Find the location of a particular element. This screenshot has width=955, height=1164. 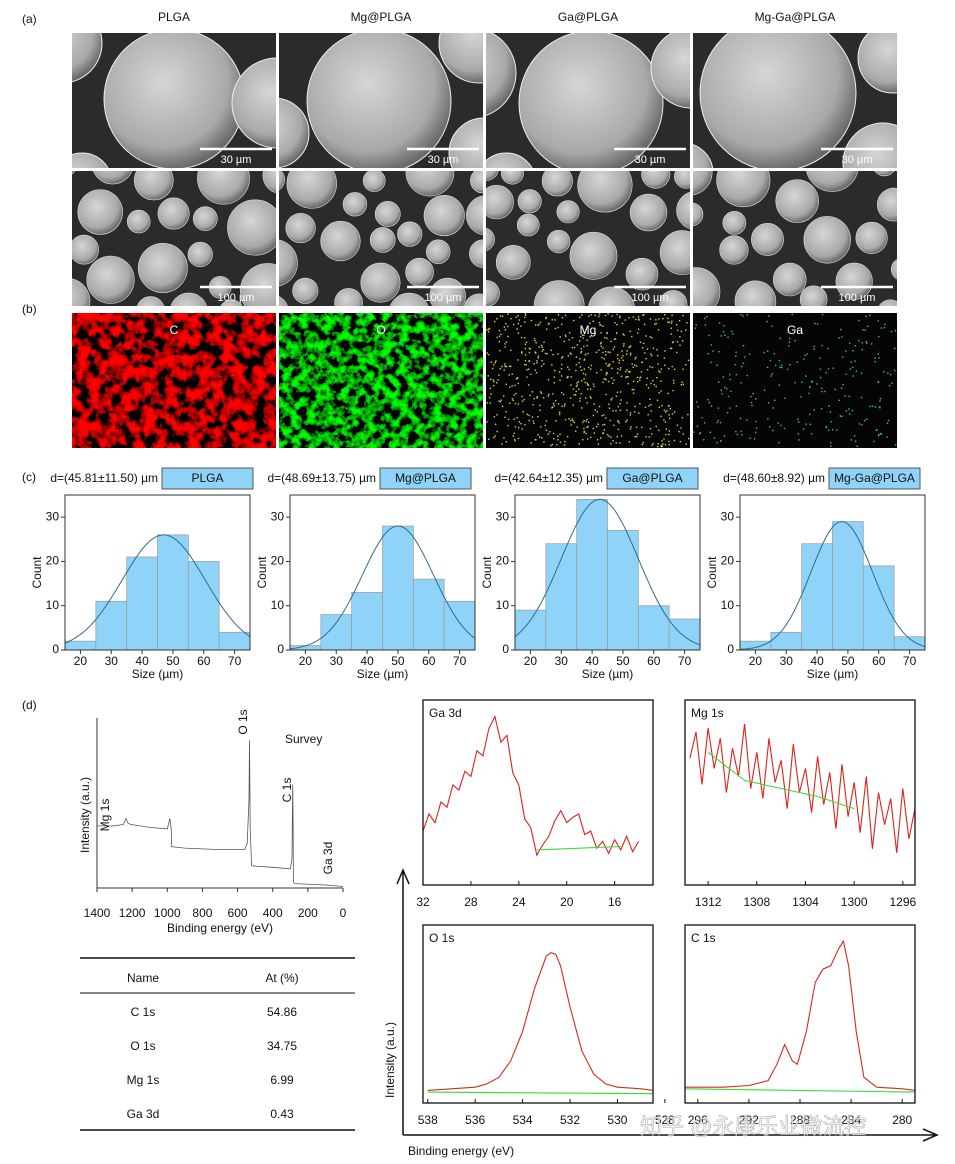

spectrum-line is located at coordinates (781, 780).